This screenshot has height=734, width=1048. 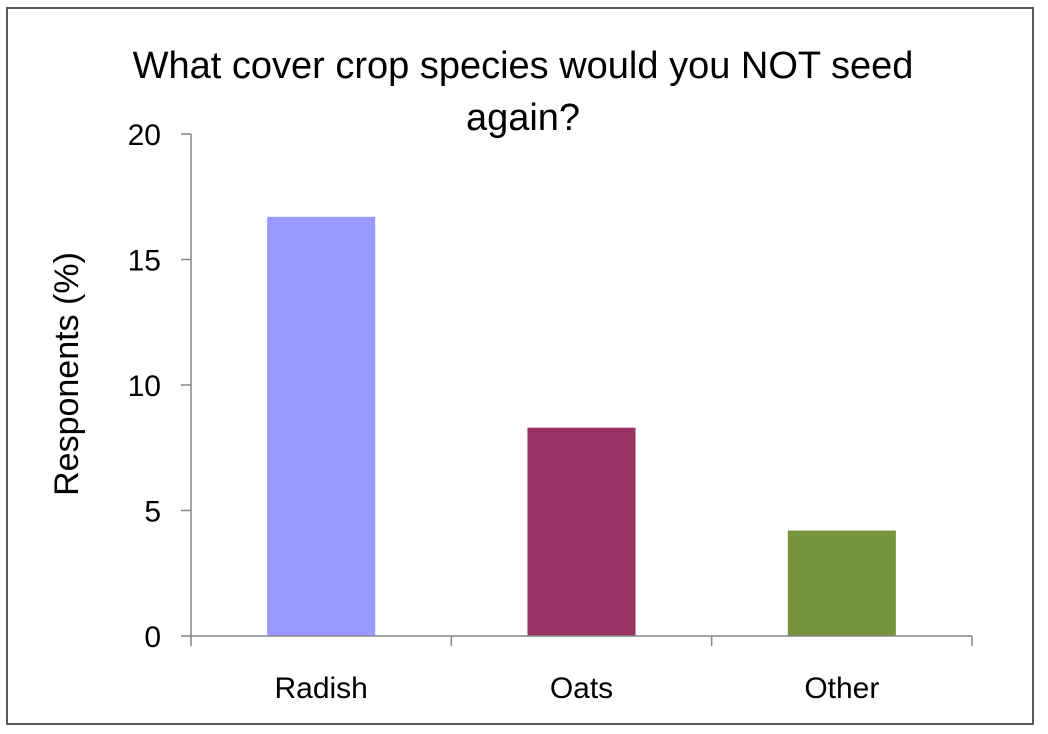 I want to click on y-tick-label-10: 10, so click(x=144, y=386).